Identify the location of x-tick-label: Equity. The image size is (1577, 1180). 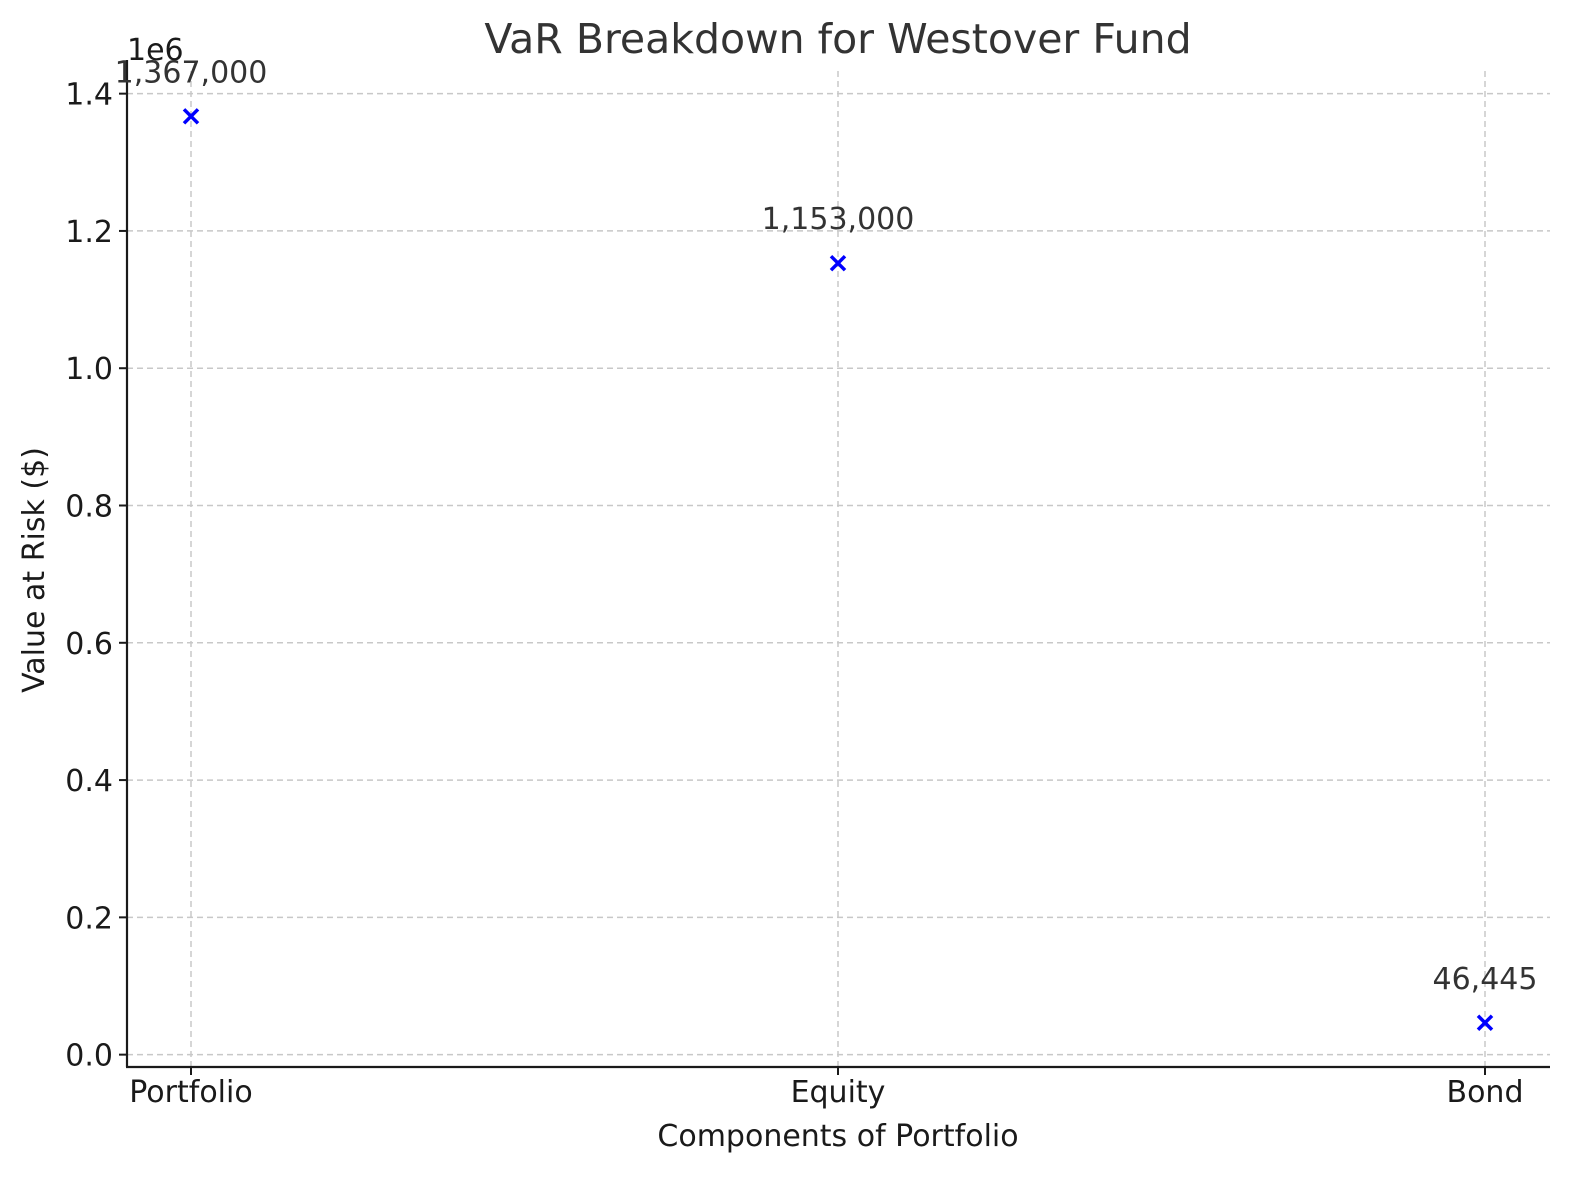
(838, 1092).